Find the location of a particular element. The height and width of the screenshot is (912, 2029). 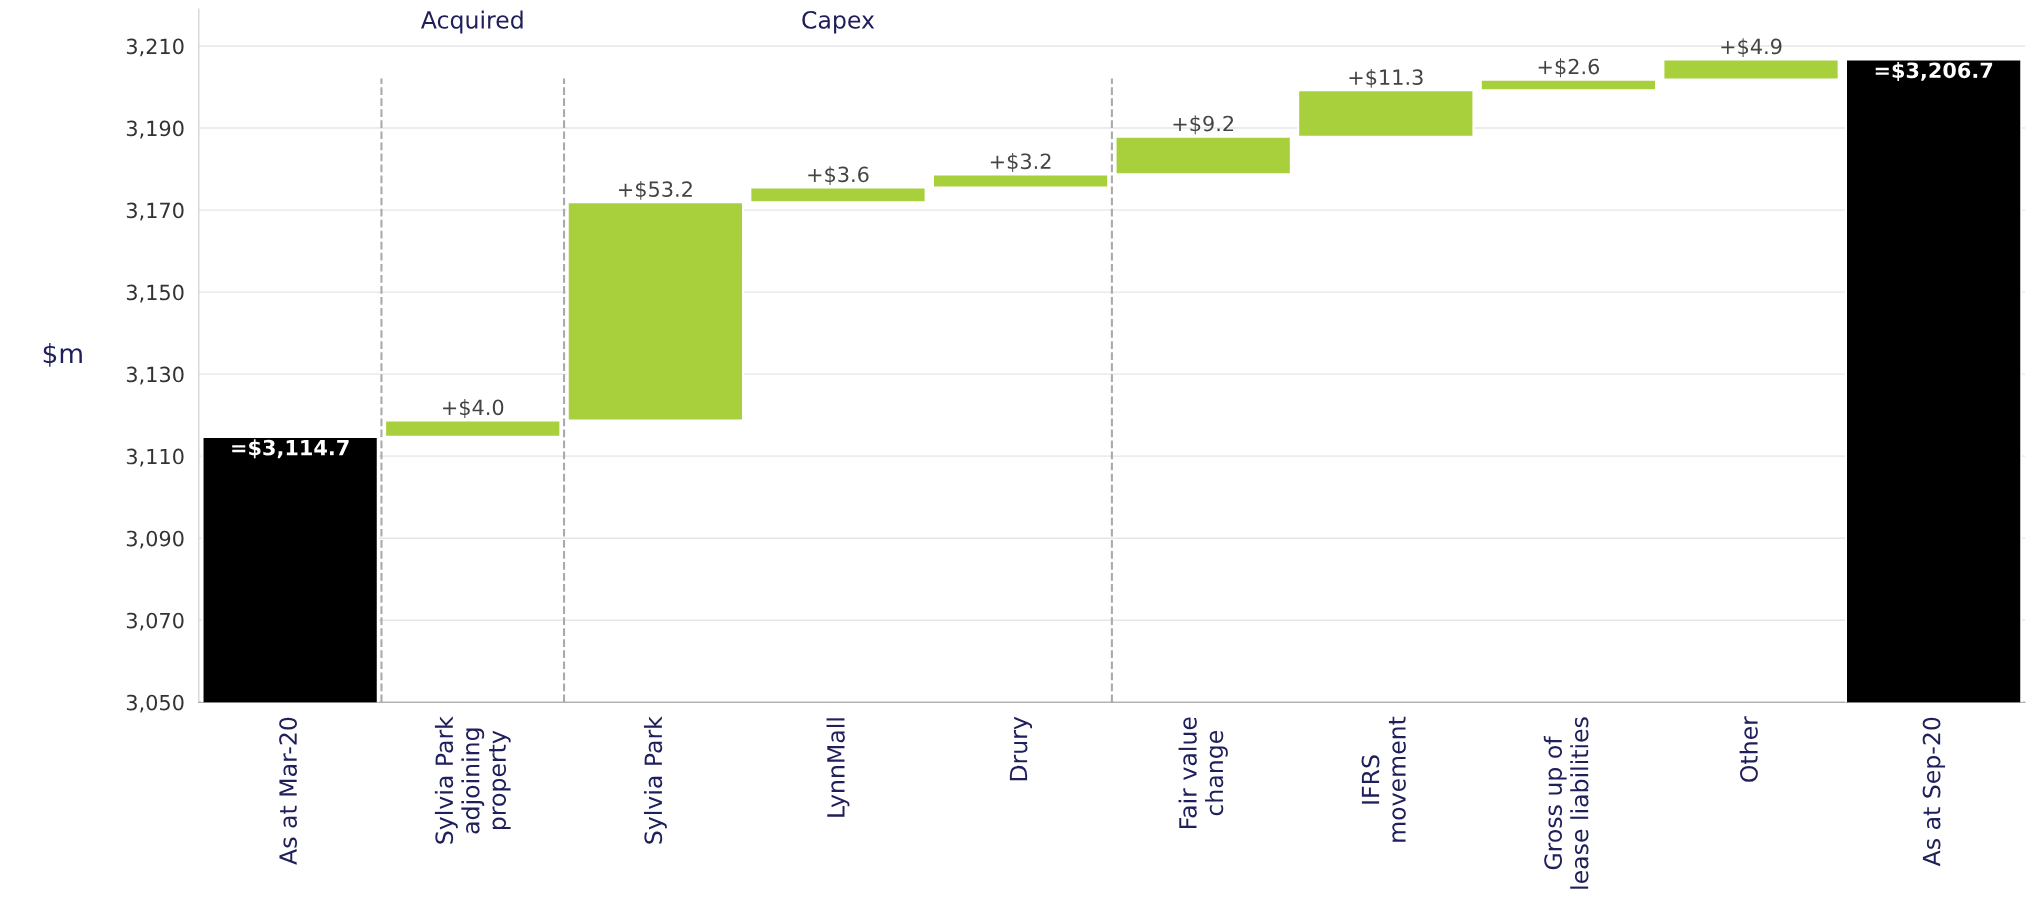

annotation: Capex is located at coordinates (838, 22).